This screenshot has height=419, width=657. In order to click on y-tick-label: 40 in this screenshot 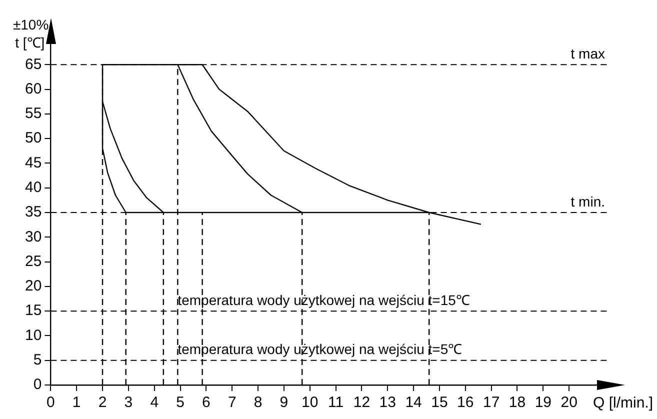, I will do `click(33, 187)`.